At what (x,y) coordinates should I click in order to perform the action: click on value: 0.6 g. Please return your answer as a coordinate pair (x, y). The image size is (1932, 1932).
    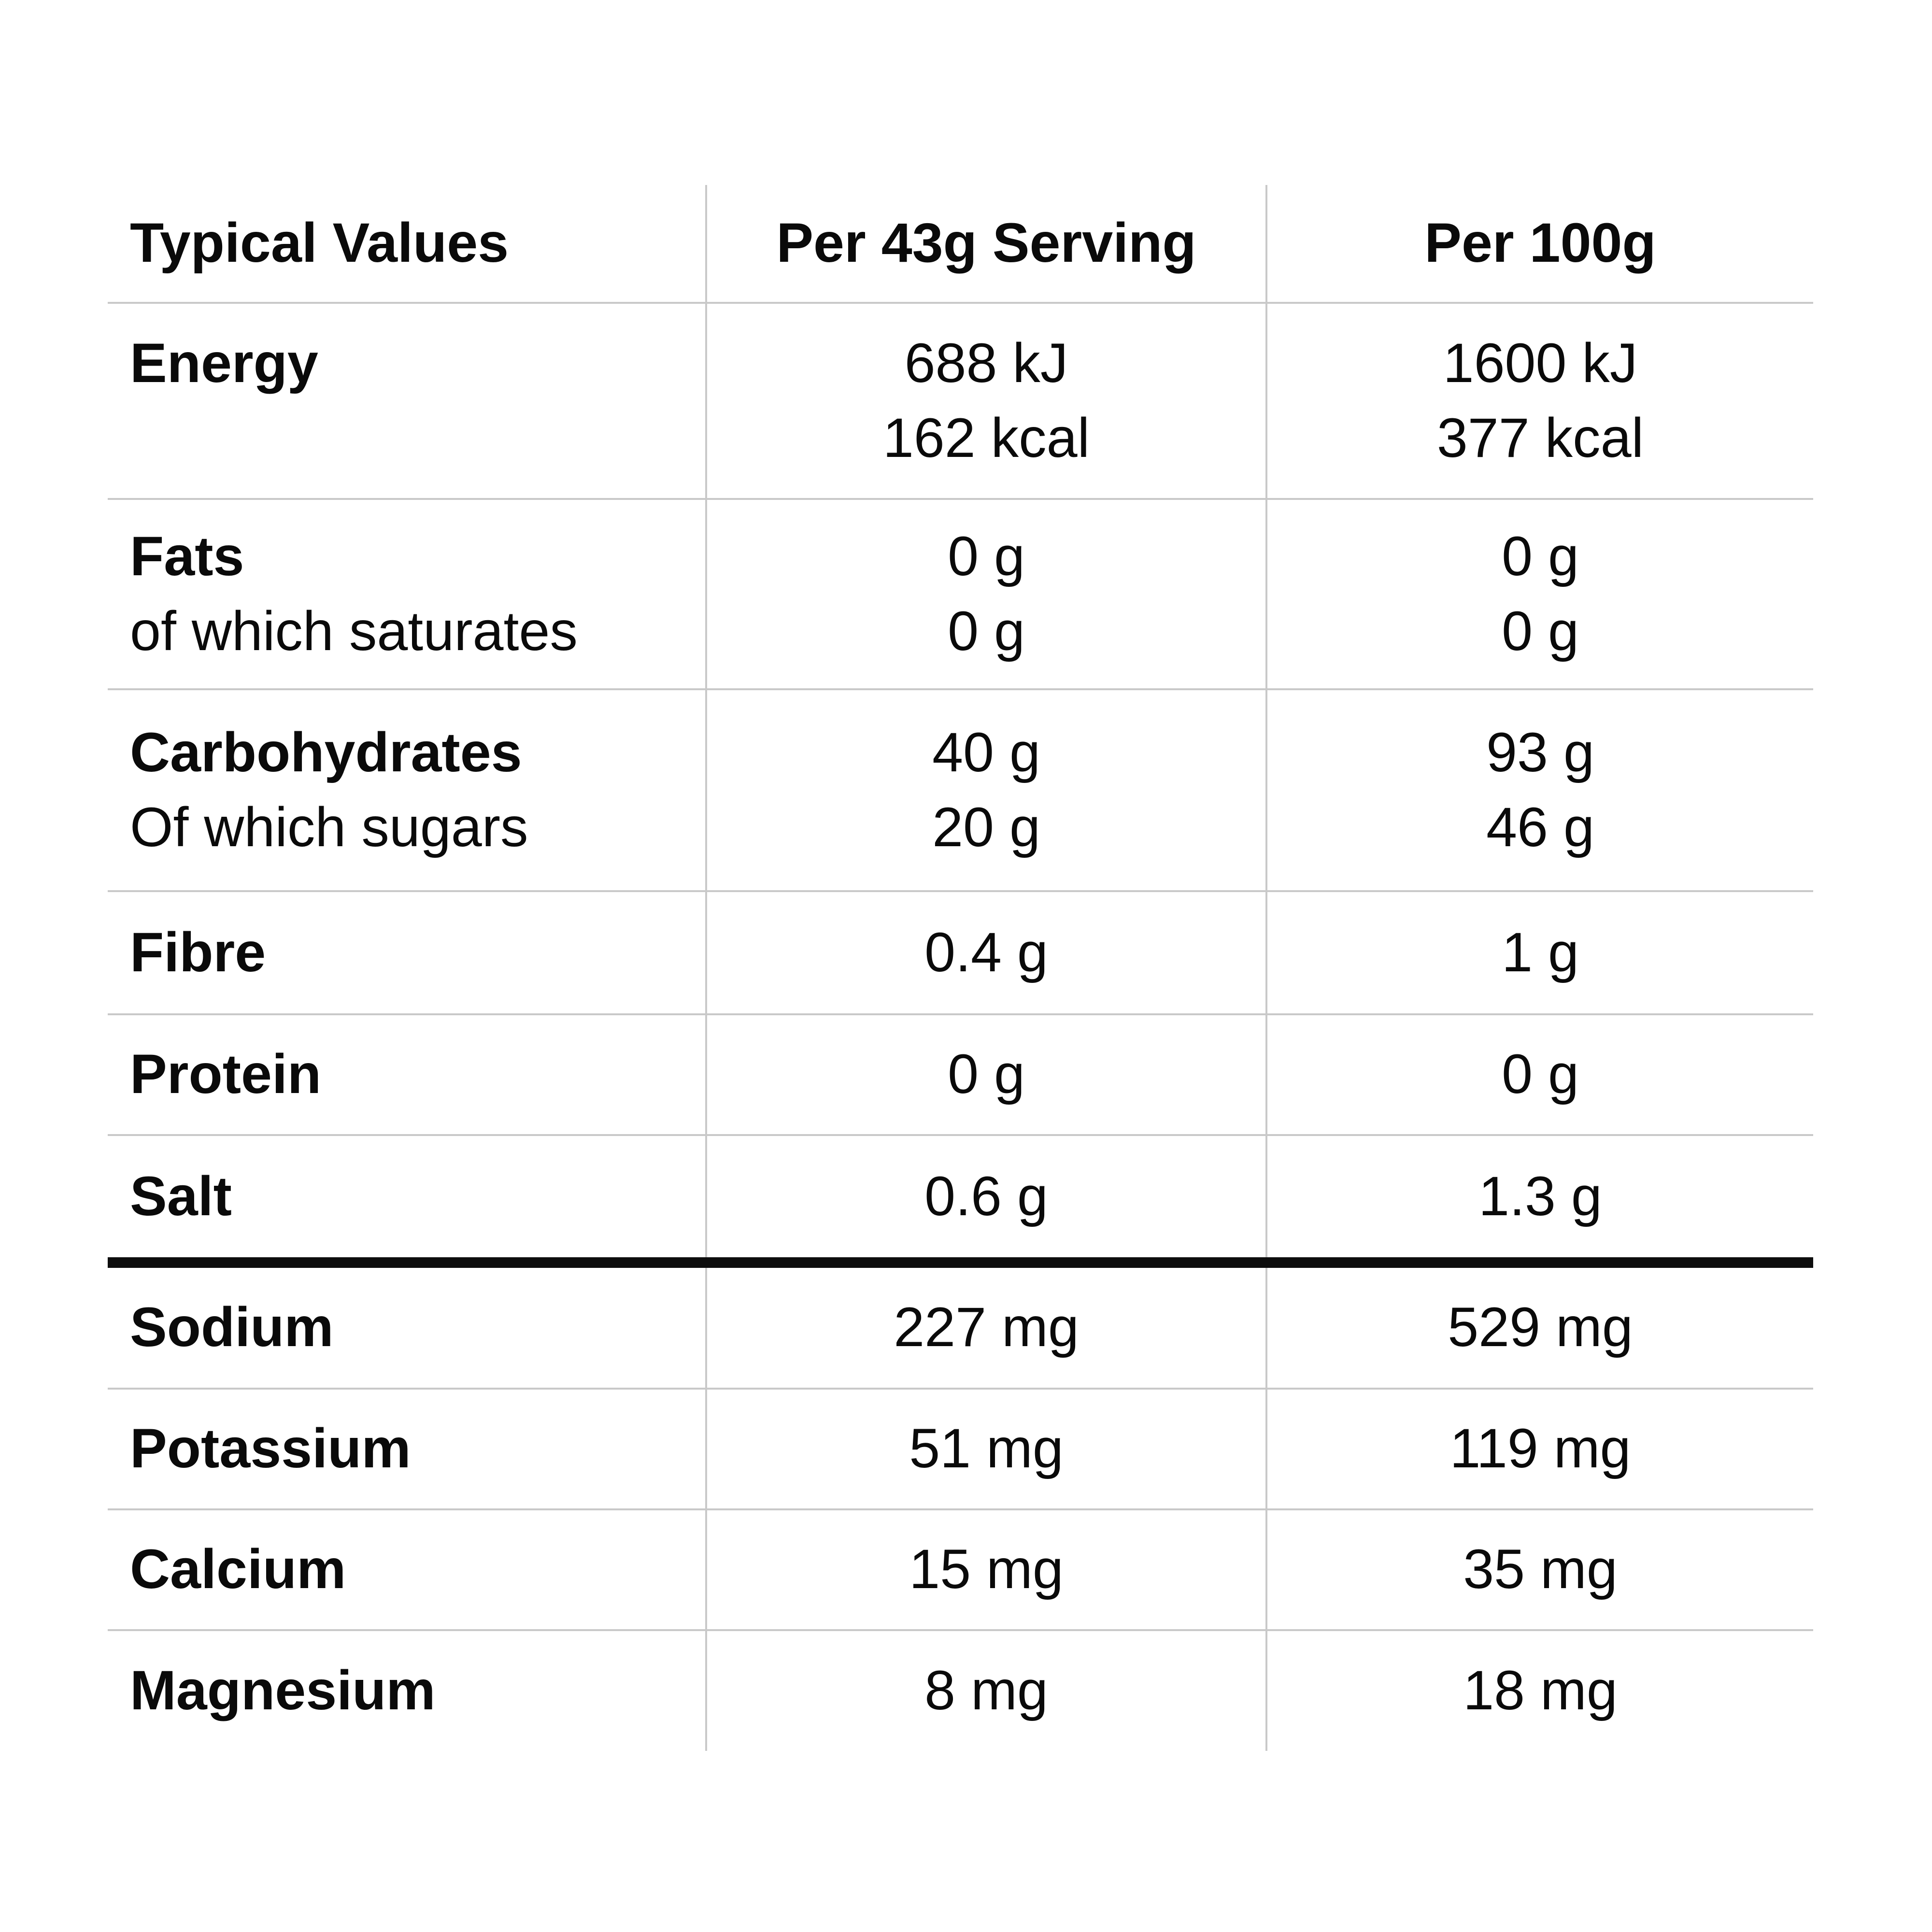
    Looking at the image, I should click on (986, 1196).